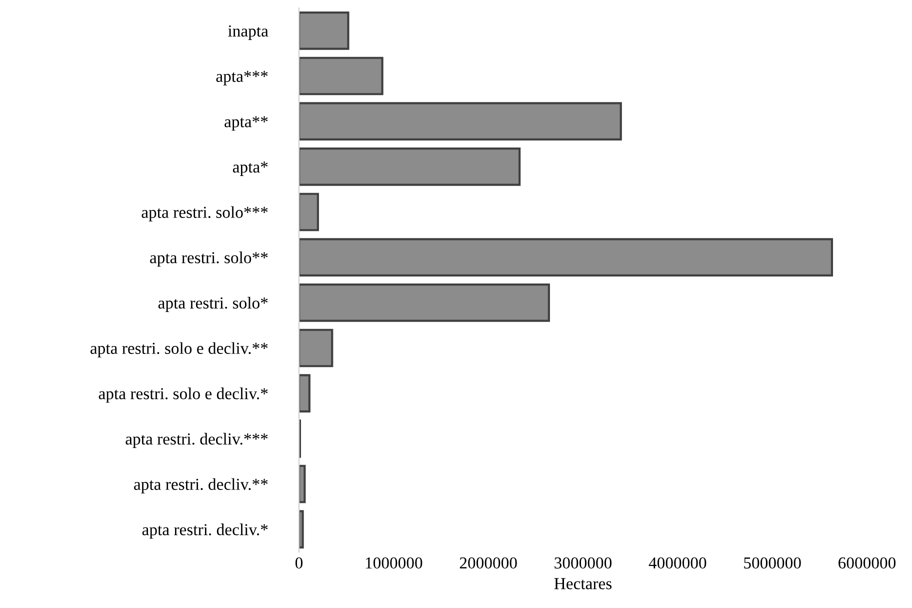  What do you see at coordinates (250, 169) in the screenshot?
I see `y-tick-label: apta*` at bounding box center [250, 169].